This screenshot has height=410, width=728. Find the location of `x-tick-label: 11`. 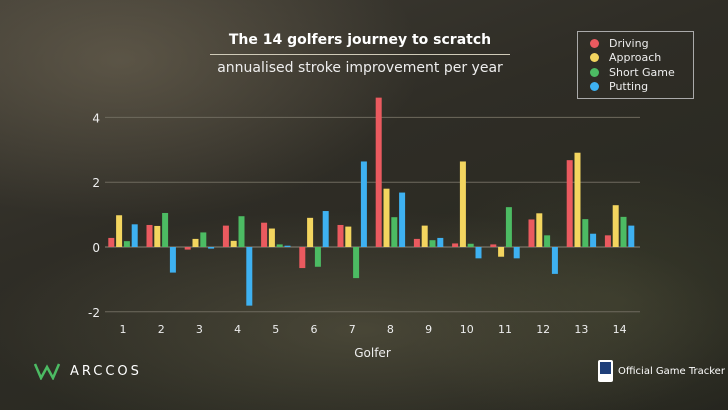

x-tick-label: 11 is located at coordinates (505, 329).